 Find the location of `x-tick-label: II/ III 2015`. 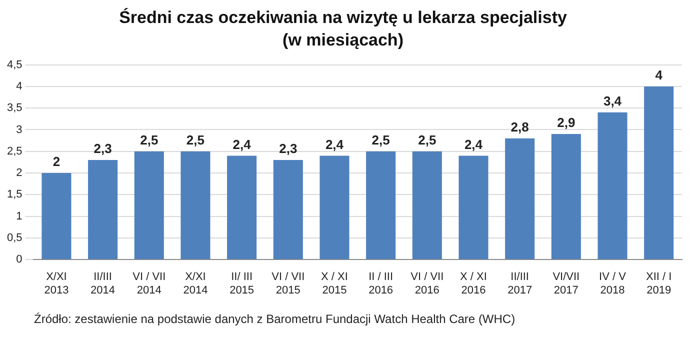

x-tick-label: II/ III 2015 is located at coordinates (242, 283).